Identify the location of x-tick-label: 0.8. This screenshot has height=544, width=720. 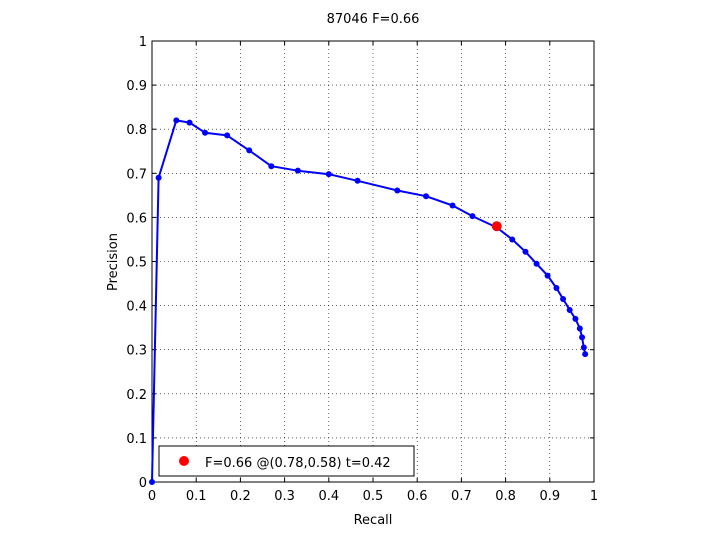
(505, 496).